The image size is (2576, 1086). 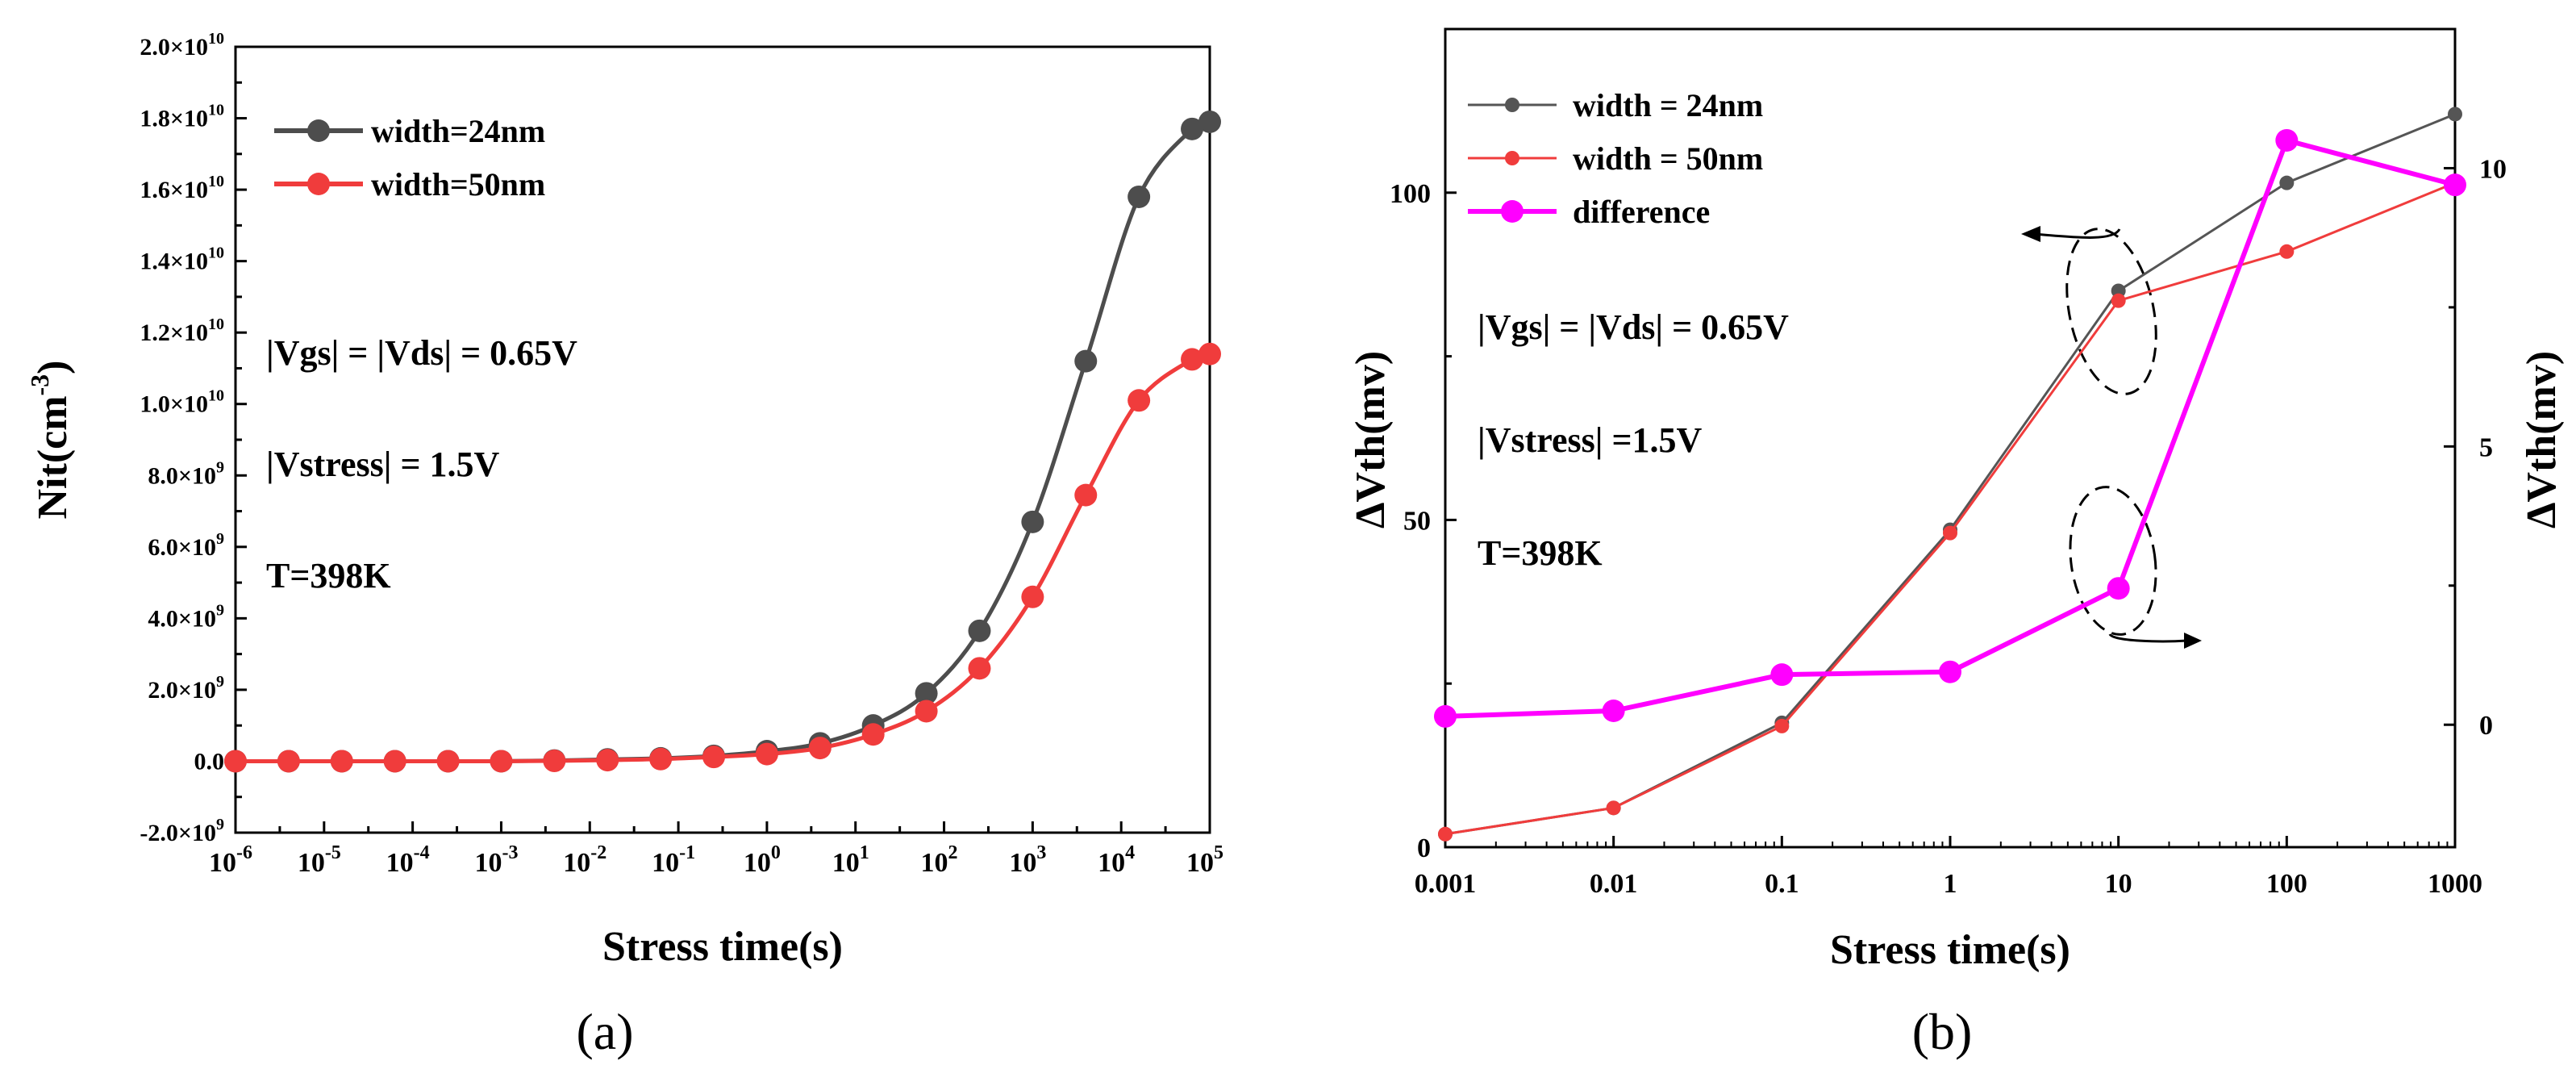 What do you see at coordinates (1633, 327) in the screenshot?
I see `annotation-bias-b: |Vgs| = |Vds| = 0.65V` at bounding box center [1633, 327].